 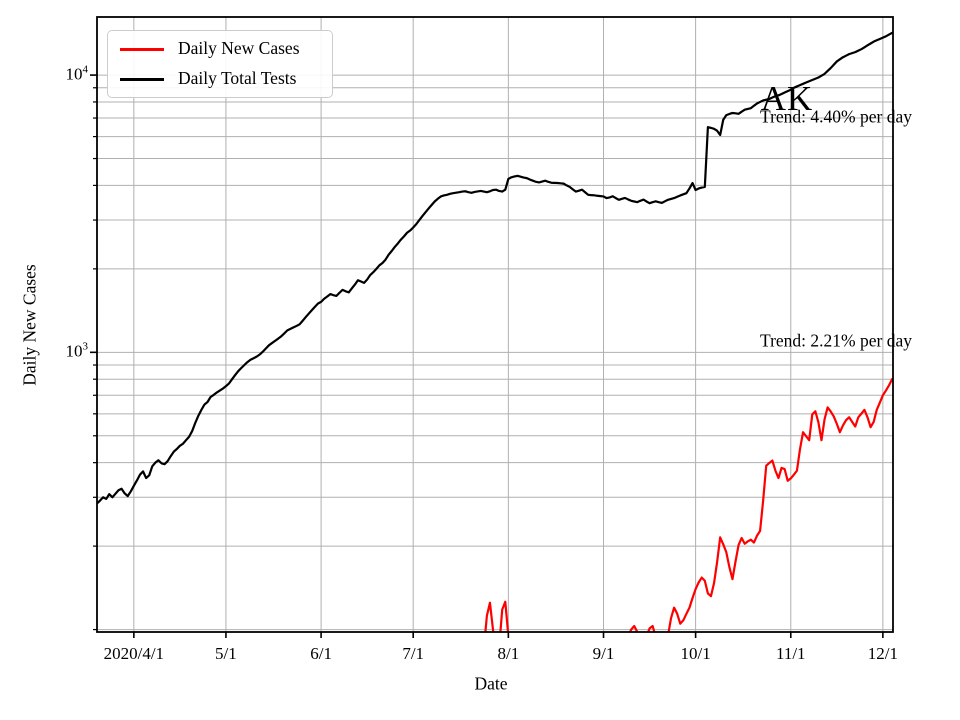 I want to click on x-tick-label: 5/1, so click(x=226, y=653).